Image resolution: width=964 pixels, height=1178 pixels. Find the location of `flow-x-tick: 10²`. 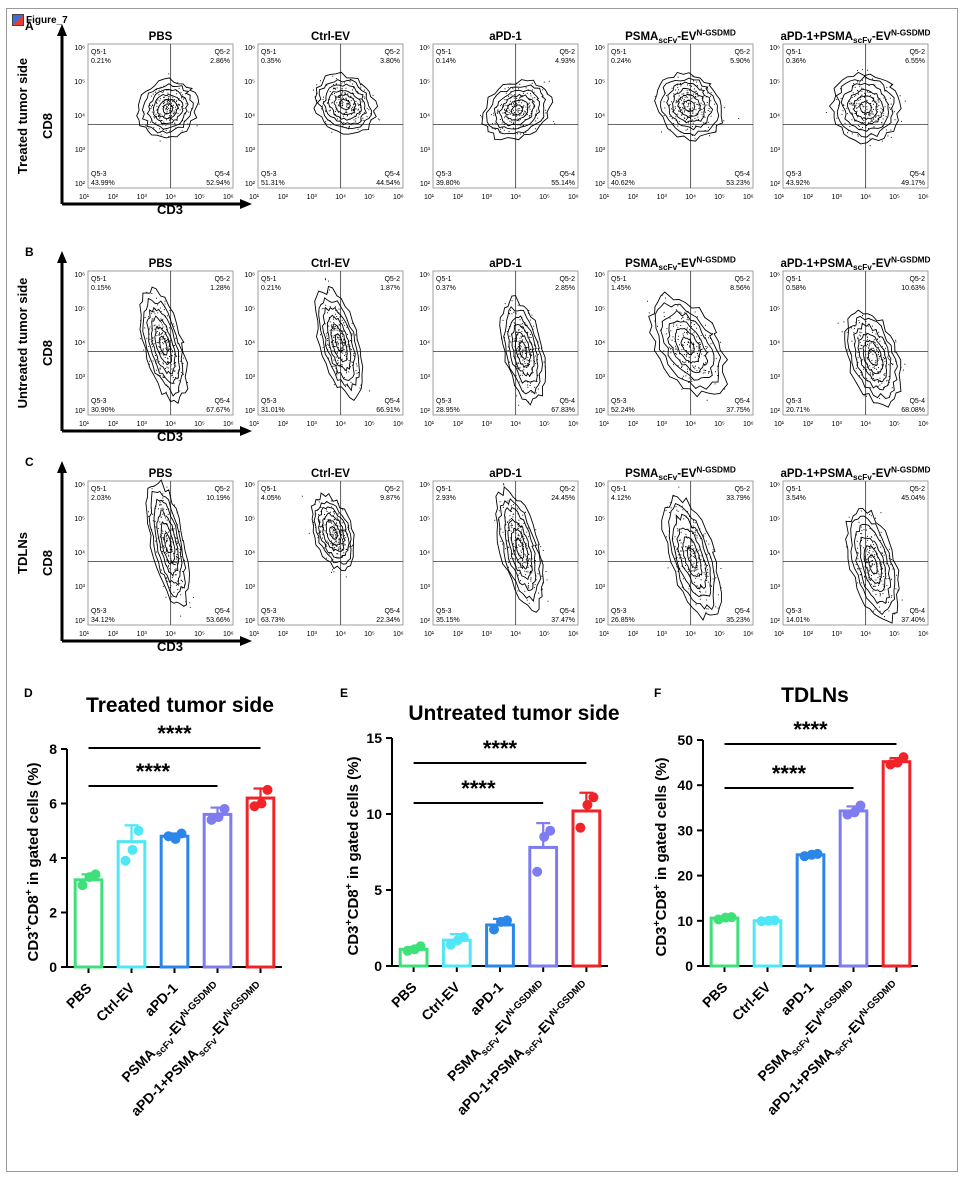

flow-x-tick: 10² is located at coordinates (808, 424).